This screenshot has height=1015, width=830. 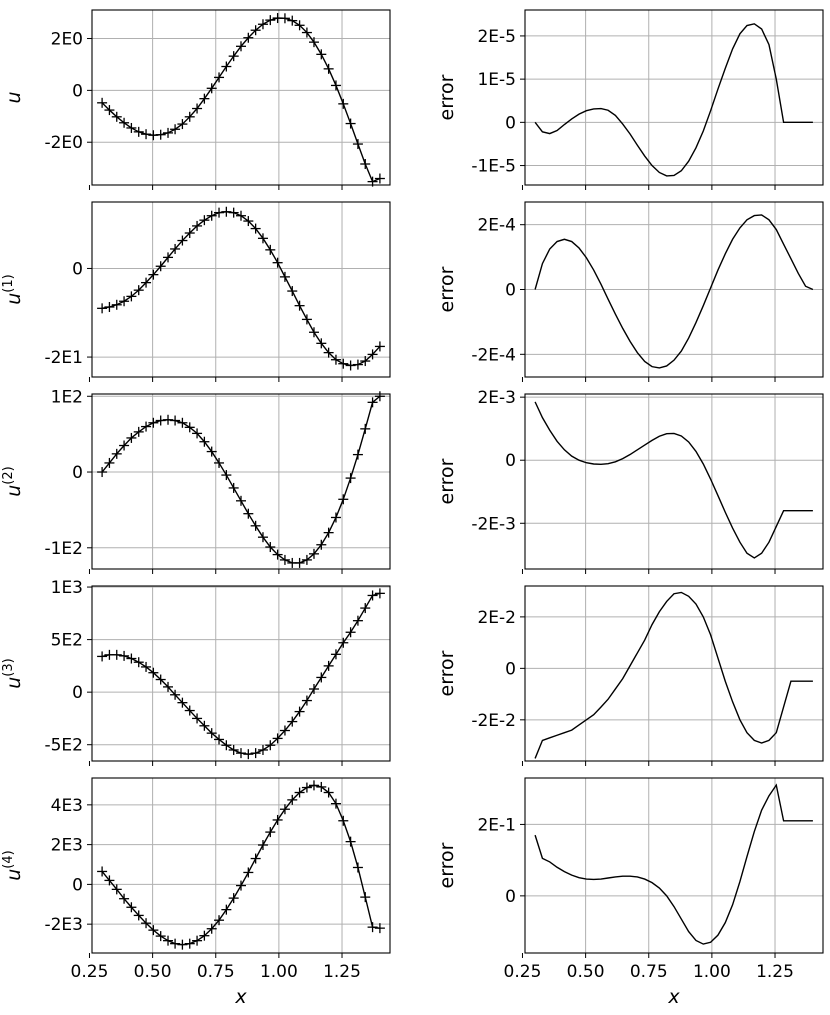 What do you see at coordinates (493, 167) in the screenshot?
I see `y-tick-label: -1E-5` at bounding box center [493, 167].